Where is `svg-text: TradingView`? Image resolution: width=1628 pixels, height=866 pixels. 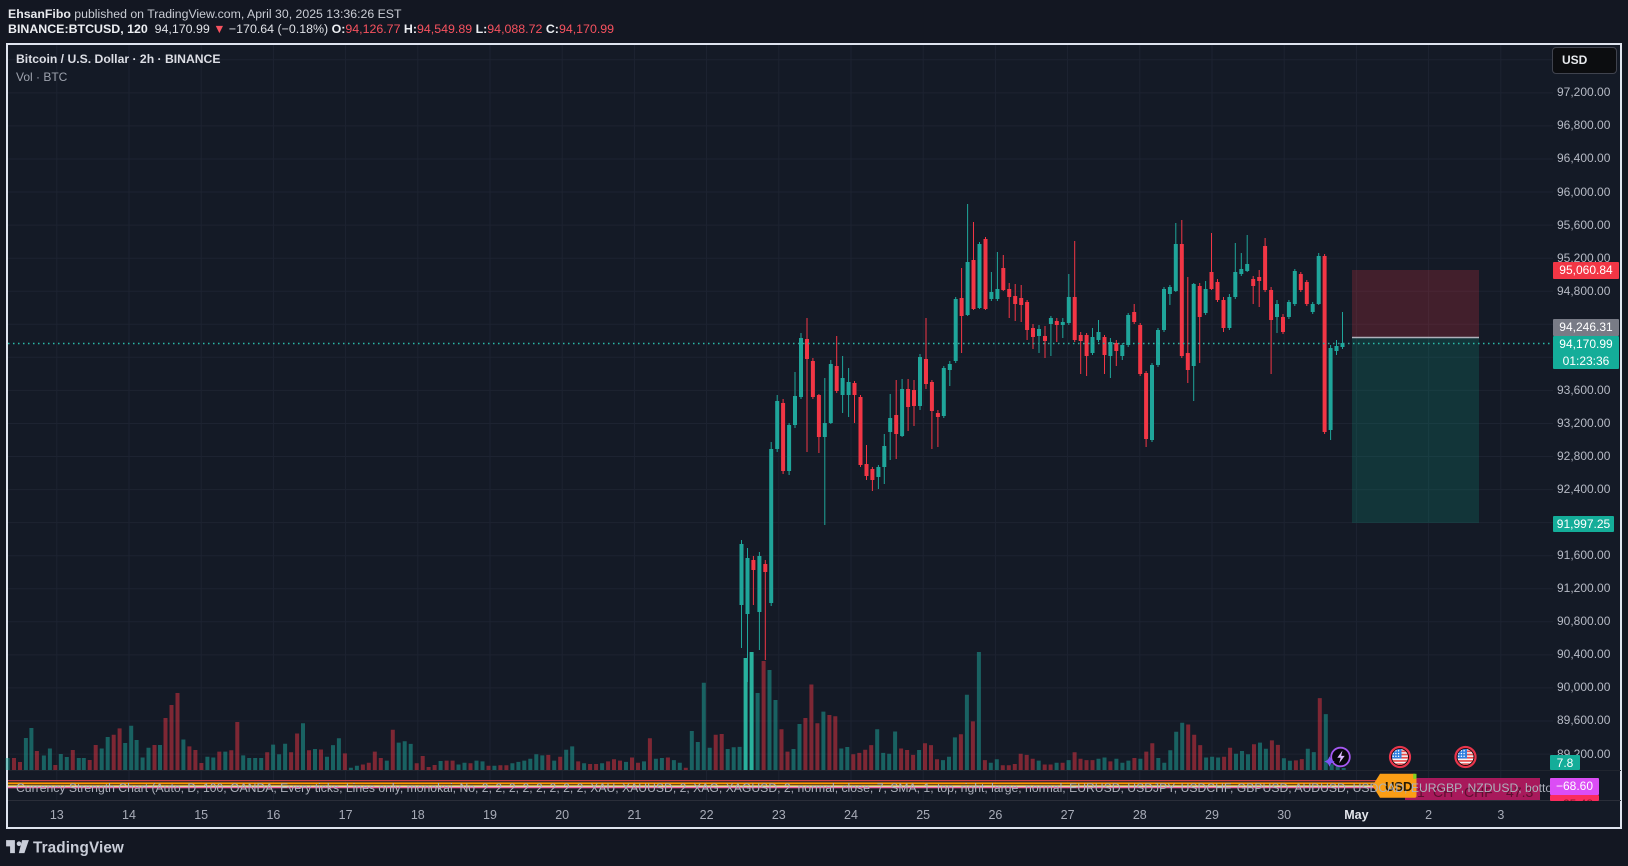
svg-text: TradingView is located at coordinates (78, 847).